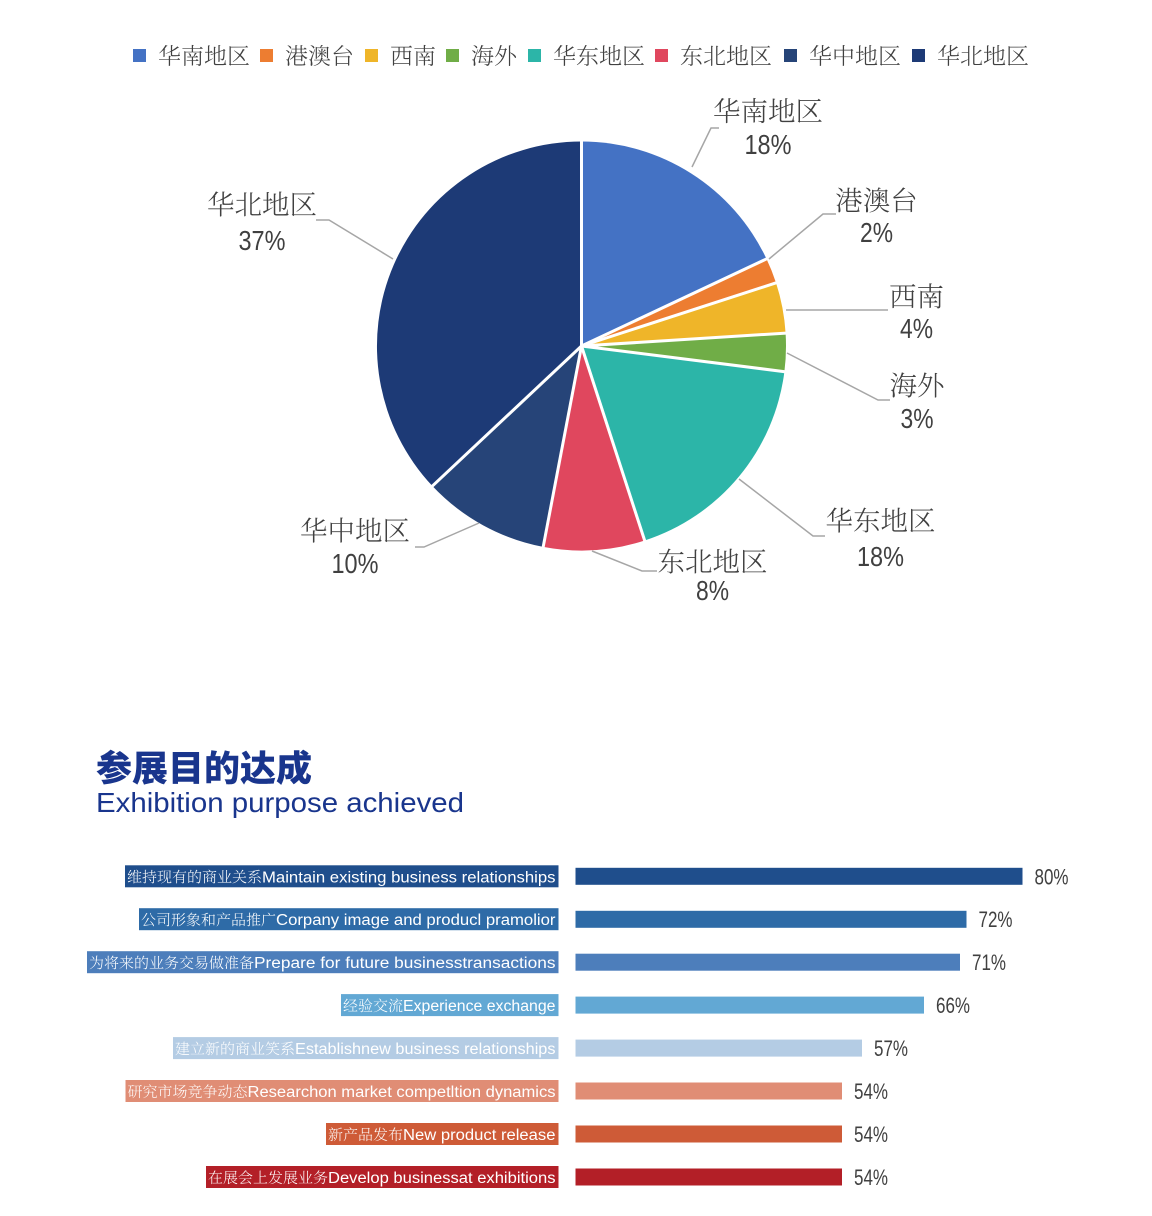 The width and height of the screenshot is (1152, 1216). I want to click on svg-text: 71%, so click(989, 962).